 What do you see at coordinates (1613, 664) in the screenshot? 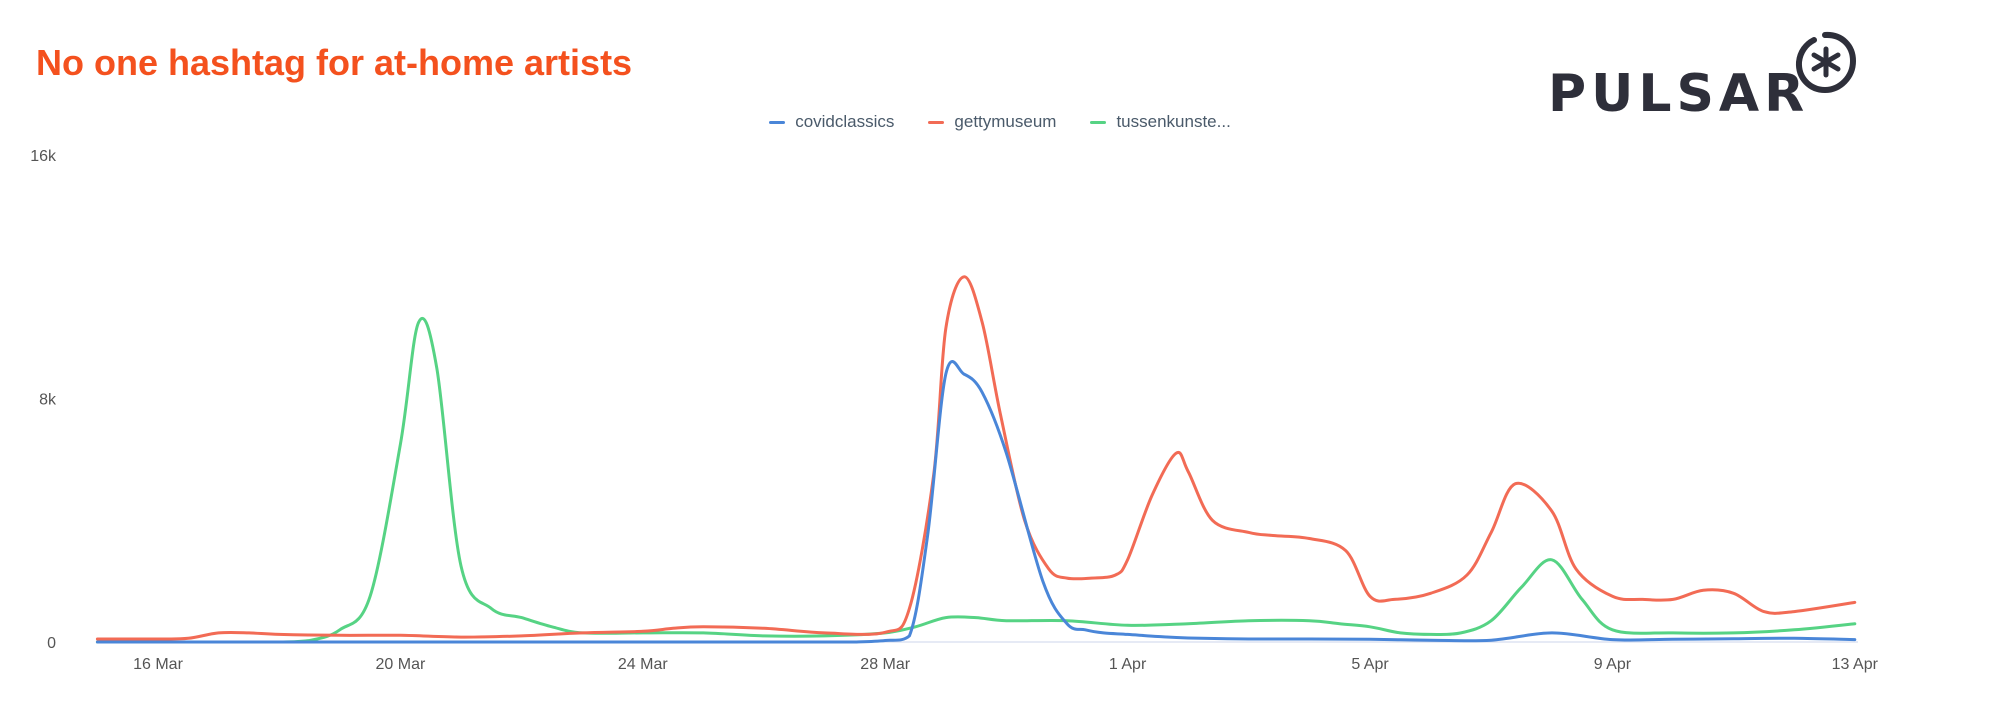
I see `x-tick-label: 9 Apr` at bounding box center [1613, 664].